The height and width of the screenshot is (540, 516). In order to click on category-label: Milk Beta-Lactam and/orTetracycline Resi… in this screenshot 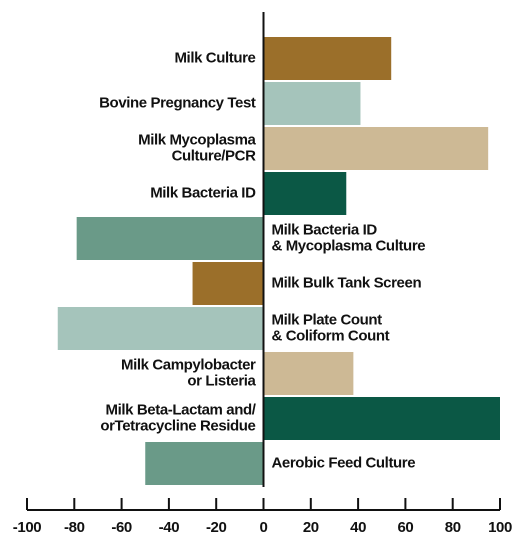, I will do `click(178, 417)`.